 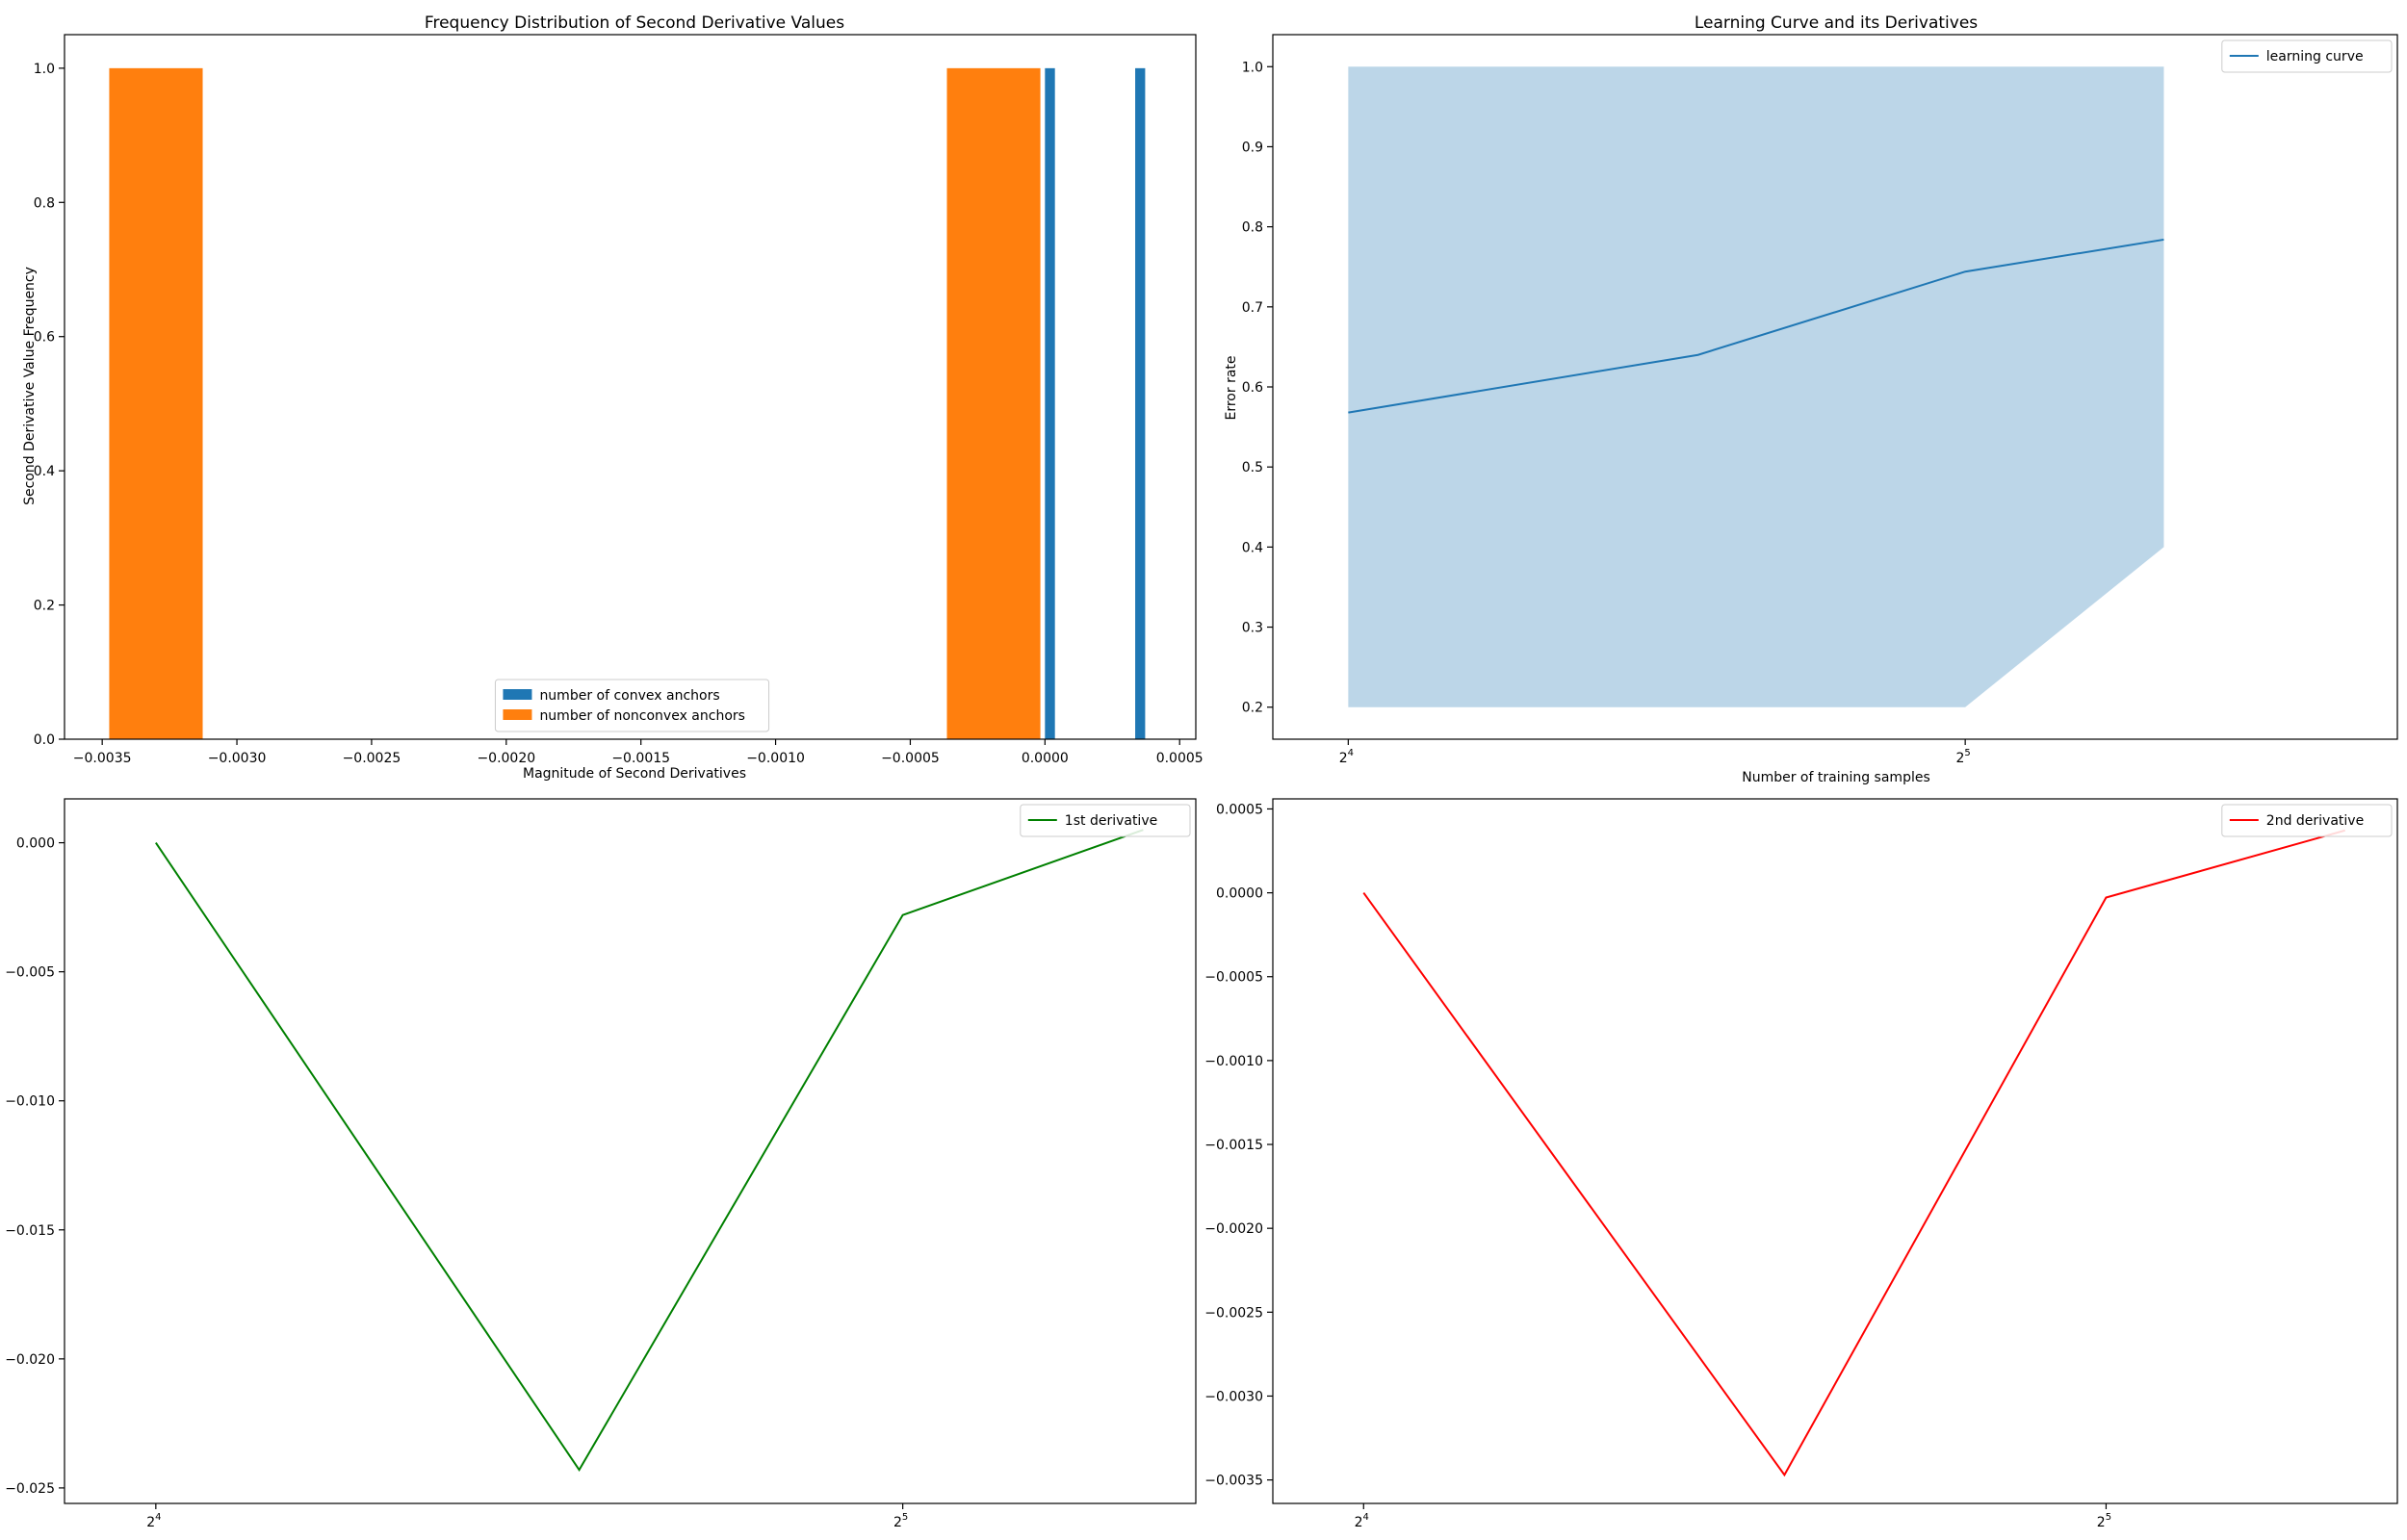 What do you see at coordinates (1836, 777) in the screenshot?
I see `learning-curve-x-axis-label: Number of training samples` at bounding box center [1836, 777].